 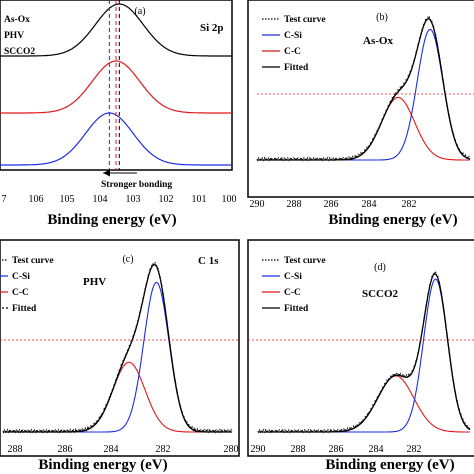 I want to click on panel-d-legend-label-2: C-C, so click(x=292, y=293).